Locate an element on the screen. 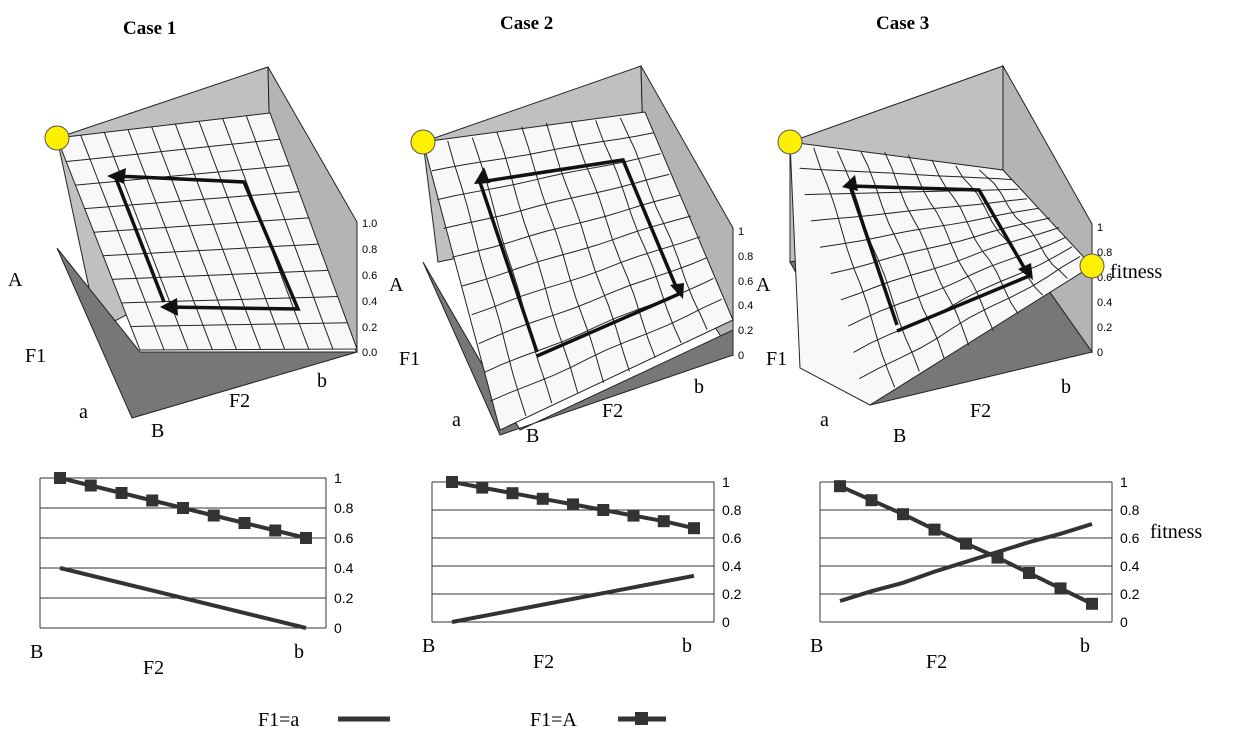 This screenshot has height=732, width=1238. z-axis: 0.0 0.2 0.4 0.6 0.8 1.0 is located at coordinates (366, 288).